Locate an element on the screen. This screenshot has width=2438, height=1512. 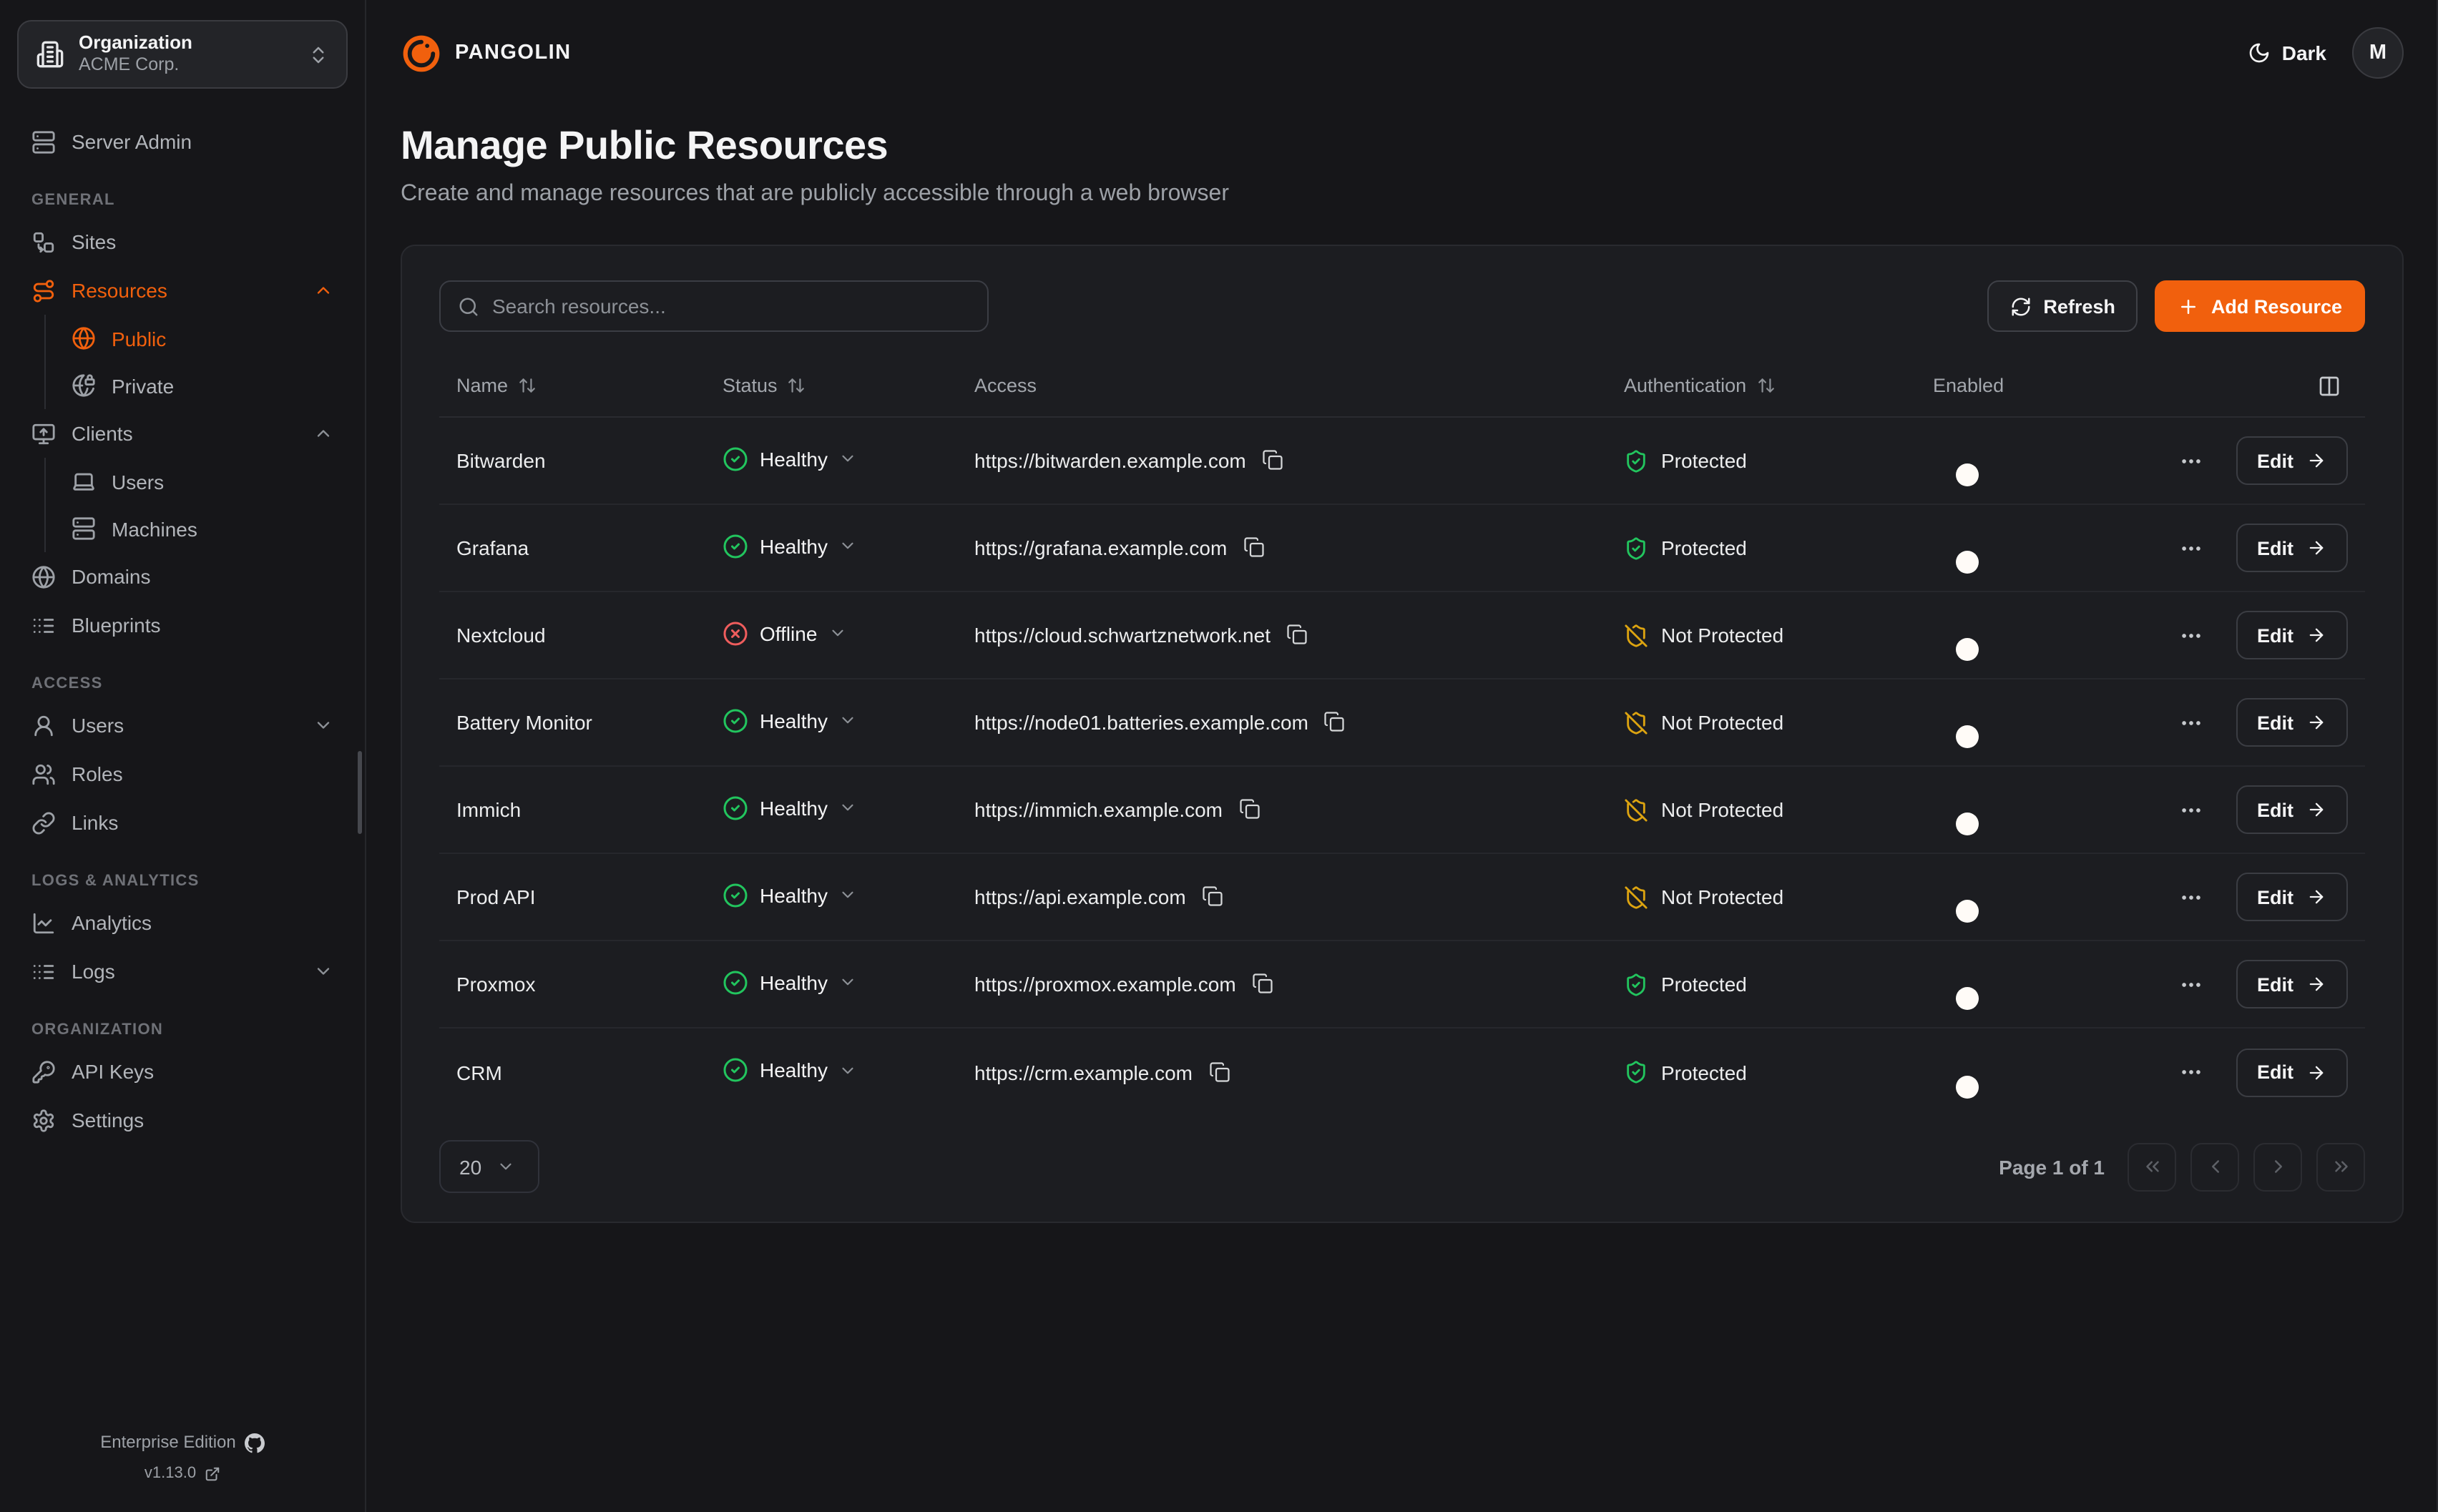
authentication-cell: Protected is located at coordinates (1778, 548).